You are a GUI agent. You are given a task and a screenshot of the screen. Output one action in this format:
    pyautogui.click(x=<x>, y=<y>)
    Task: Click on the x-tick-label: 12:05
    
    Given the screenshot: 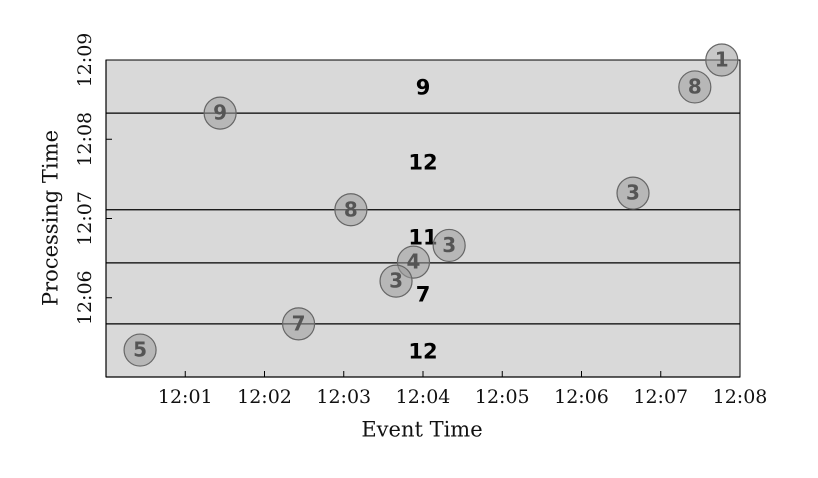 What is the action you would take?
    pyautogui.click(x=502, y=397)
    